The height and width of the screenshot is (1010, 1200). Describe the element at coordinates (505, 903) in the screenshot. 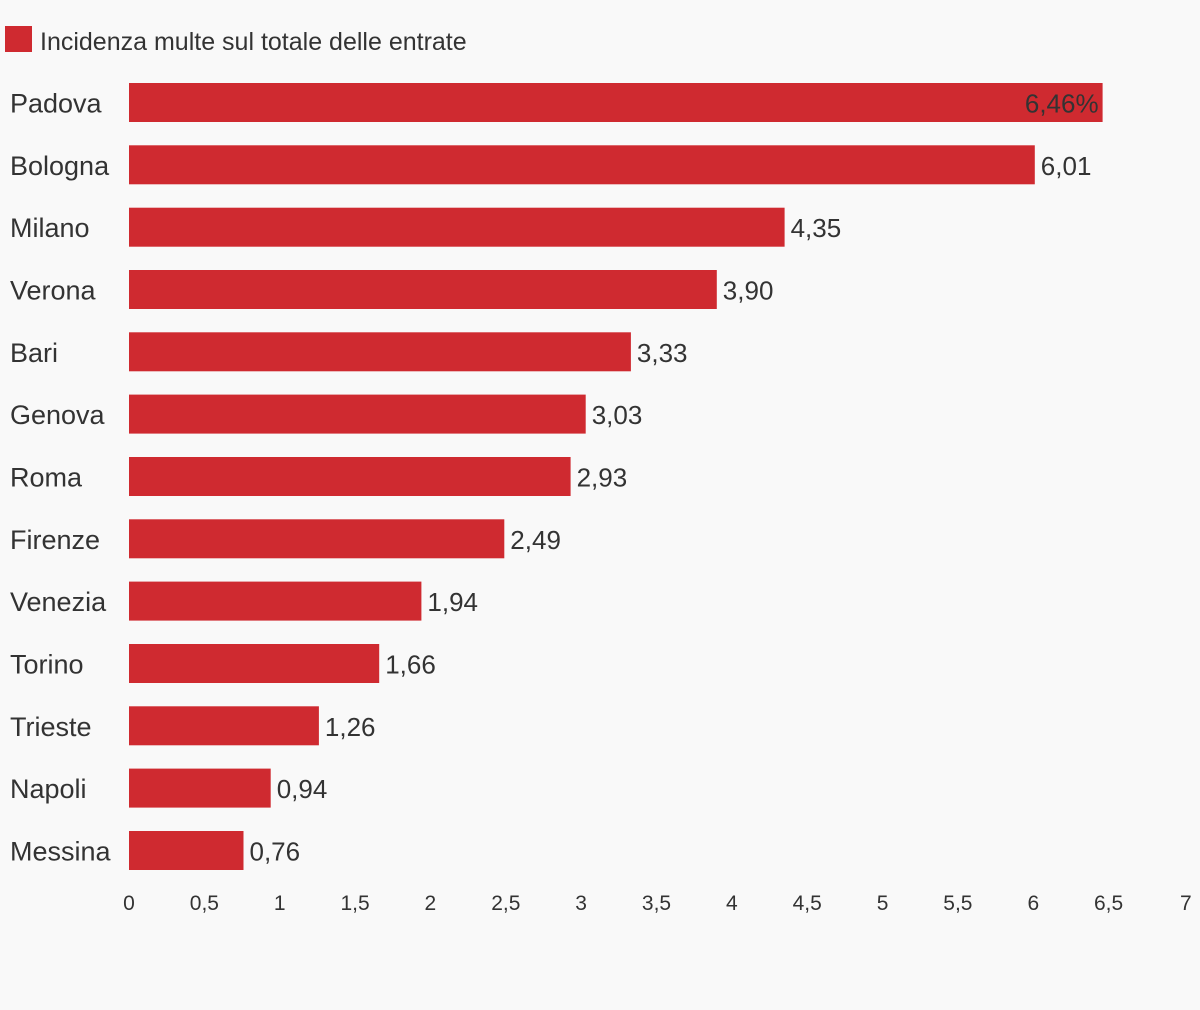

I see `x-tick-label: 2,5` at that location.